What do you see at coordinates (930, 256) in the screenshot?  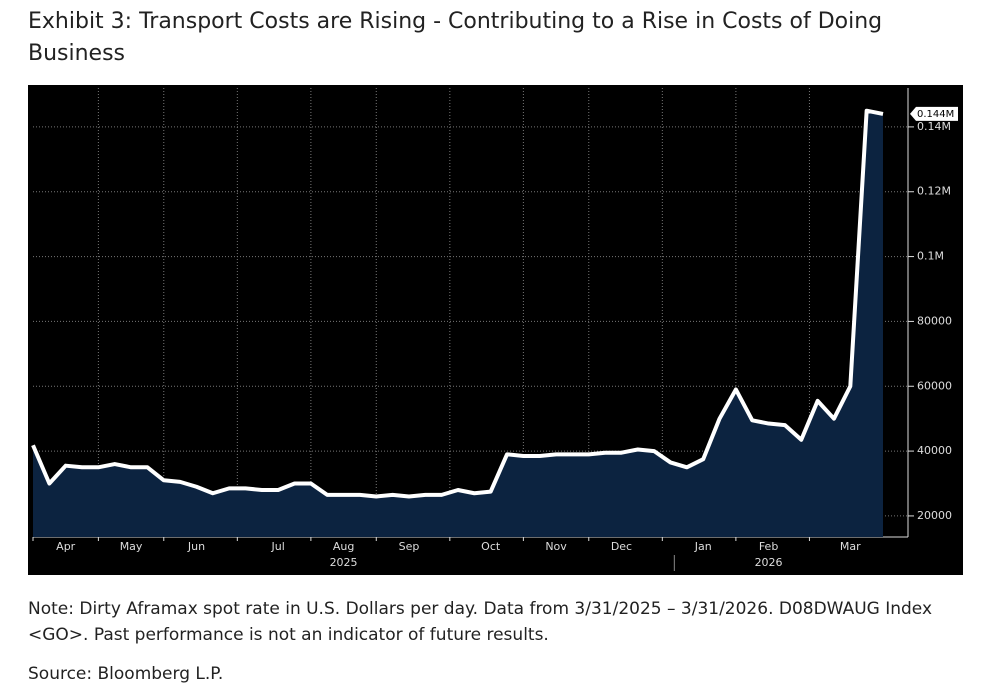 I see `y-tick-label: 0.1M` at bounding box center [930, 256].